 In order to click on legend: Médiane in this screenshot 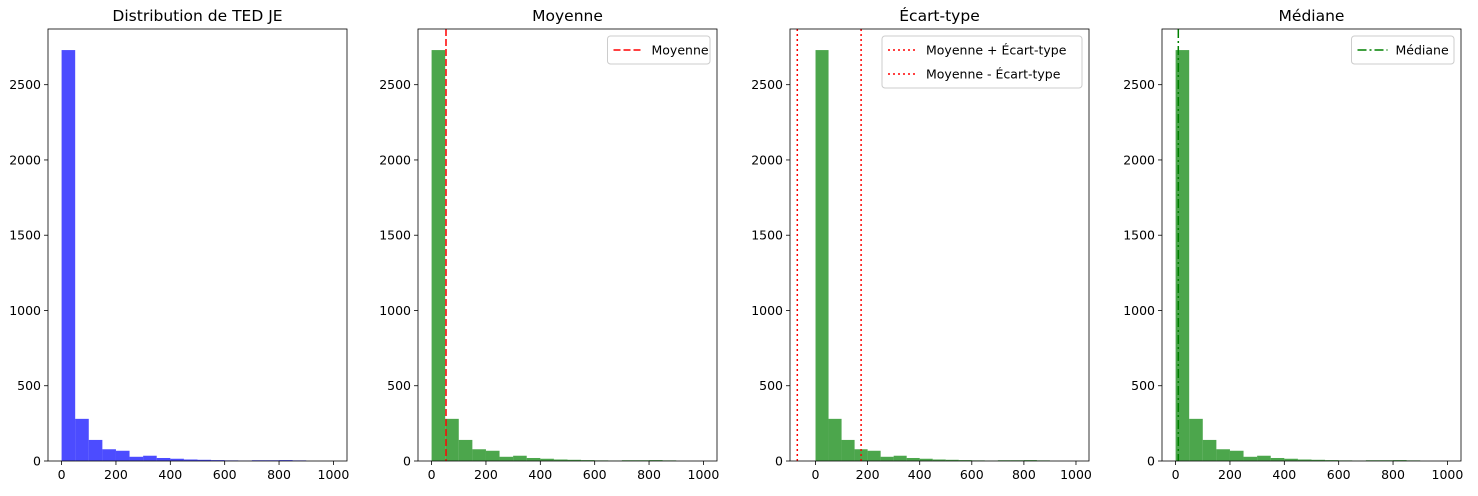, I will do `click(1403, 50)`.